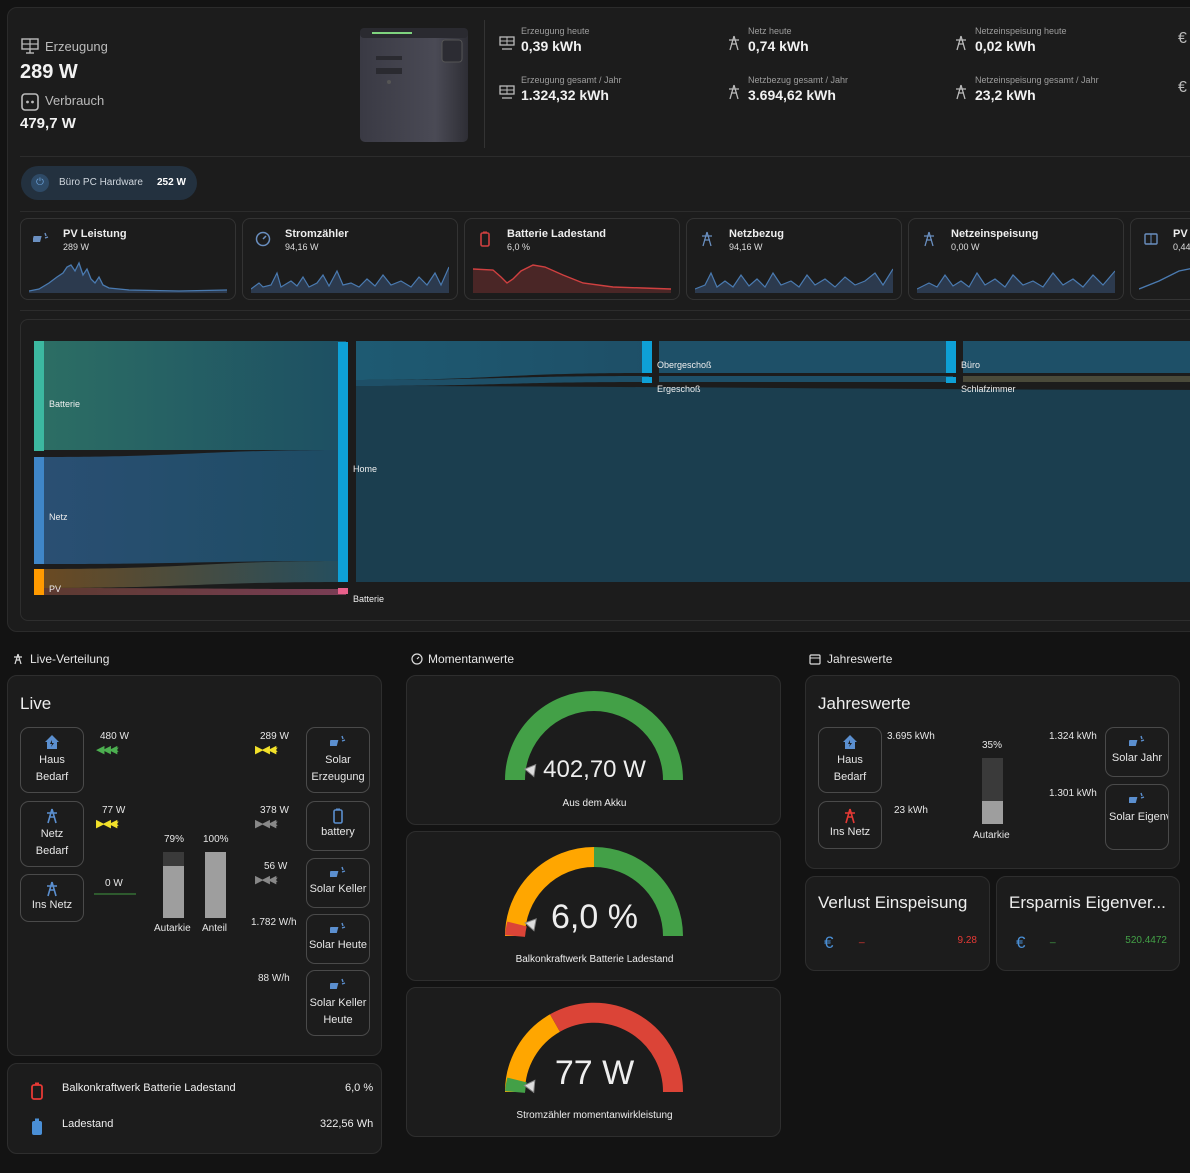 This screenshot has width=1190, height=1173. I want to click on battery-row2-label: Ladestand, so click(88, 1124).